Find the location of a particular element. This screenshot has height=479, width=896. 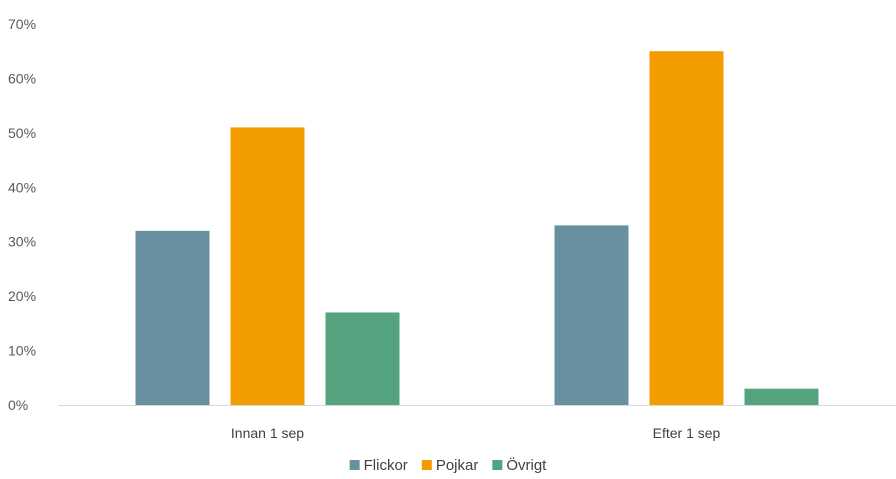

x-axis-category-labels: Innan 1 sep Efter 1 sep is located at coordinates (476, 433).